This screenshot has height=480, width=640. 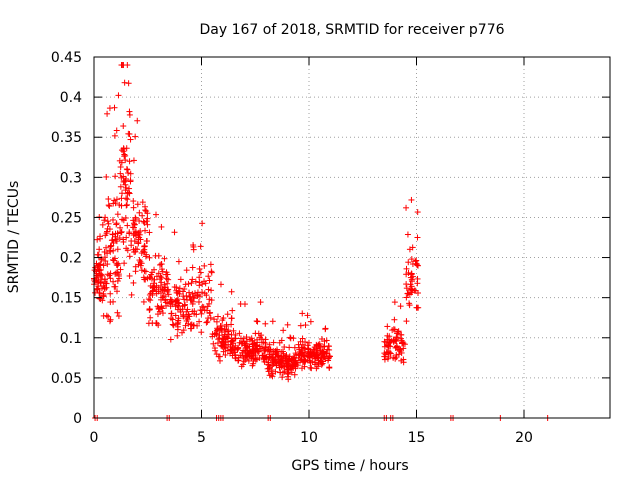 I want to click on y-axis-label: SRMTID / TECUs, so click(x=14, y=237).